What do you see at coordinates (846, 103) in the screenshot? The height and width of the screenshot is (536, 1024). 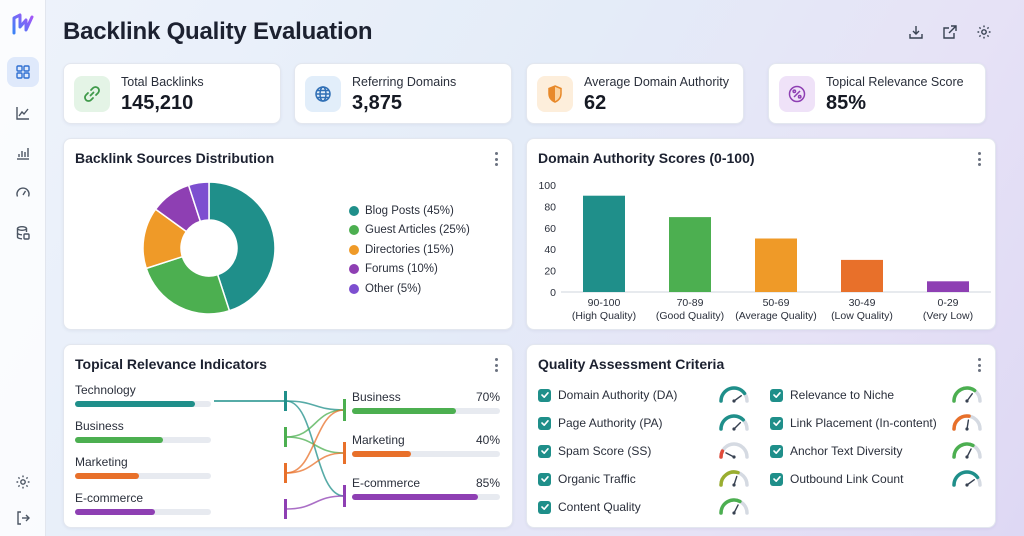 I see `stat-value: 85%` at bounding box center [846, 103].